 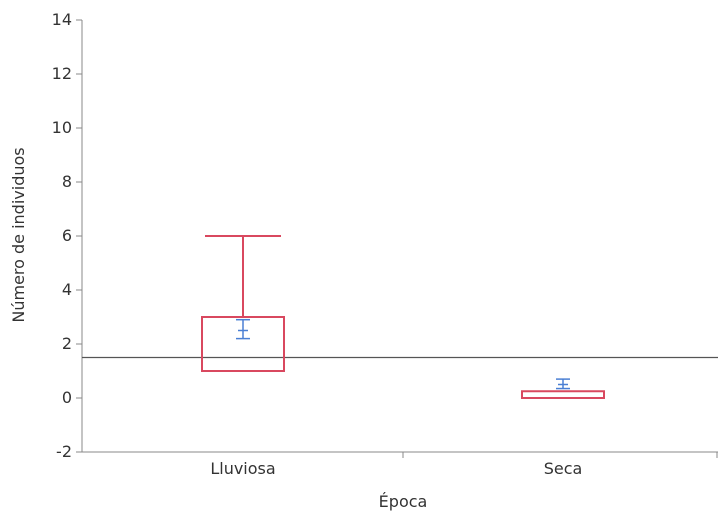 What do you see at coordinates (403, 501) in the screenshot?
I see `x-axis-title: Época` at bounding box center [403, 501].